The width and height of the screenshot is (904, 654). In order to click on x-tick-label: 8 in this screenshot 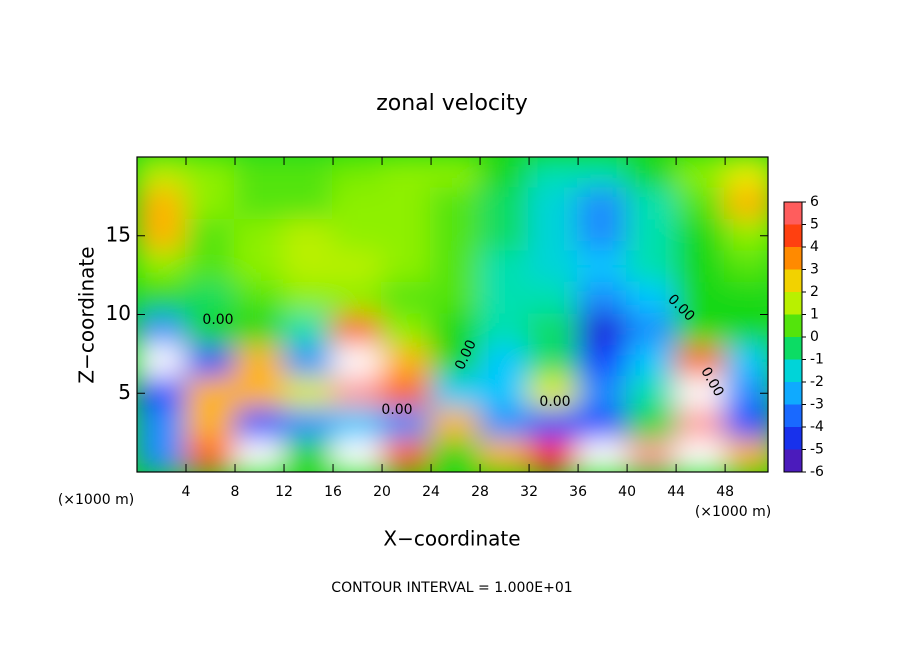, I will do `click(235, 492)`.